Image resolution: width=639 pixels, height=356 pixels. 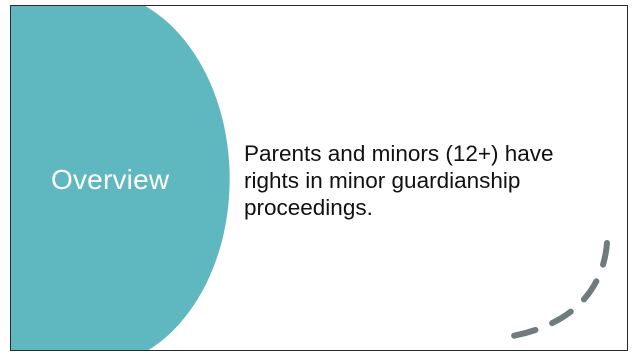 What do you see at coordinates (110, 179) in the screenshot?
I see `section-title: Overview` at bounding box center [110, 179].